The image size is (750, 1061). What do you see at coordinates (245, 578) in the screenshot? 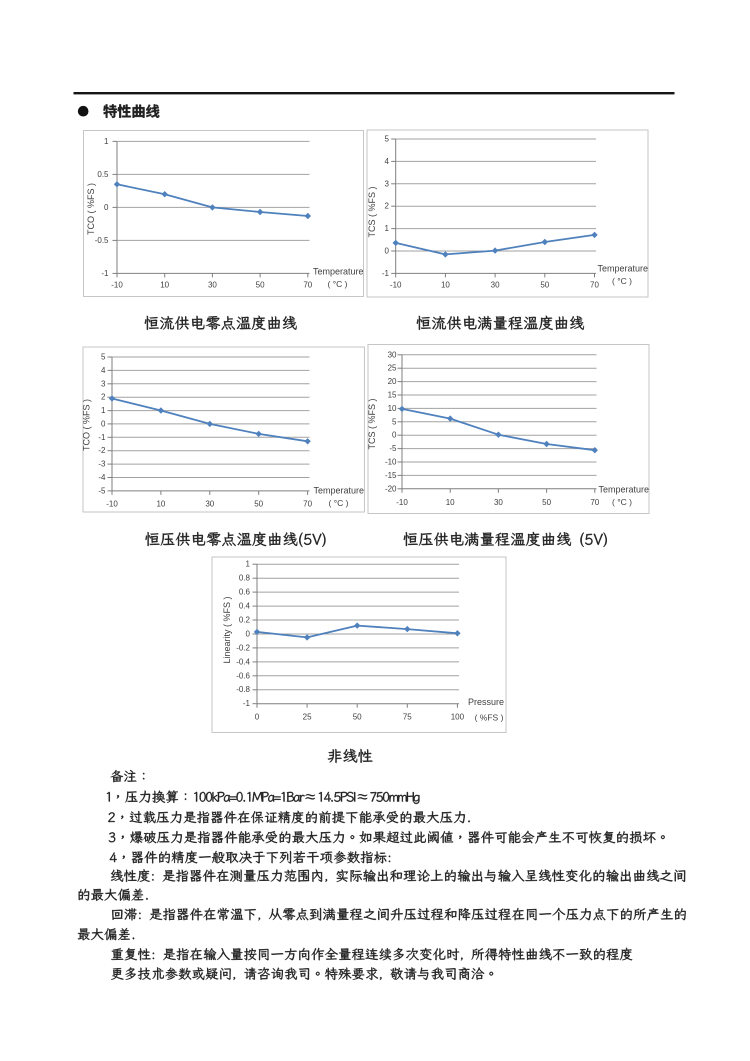
I see `svg-text: 0.8` at bounding box center [245, 578].